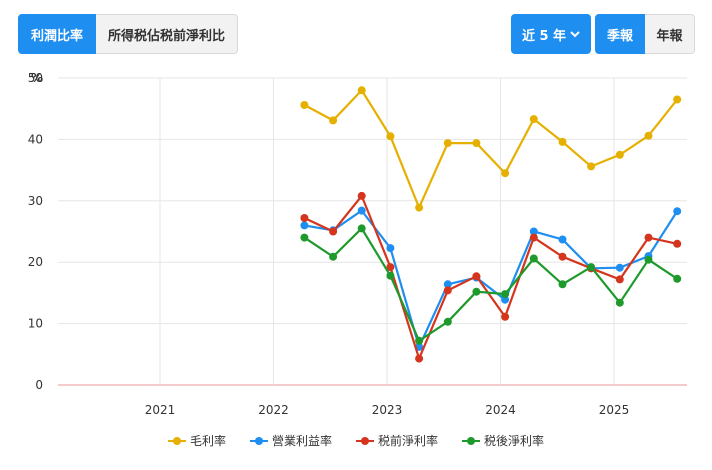 This screenshot has width=712, height=470. Describe the element at coordinates (207, 441) in the screenshot. I see `legend-label: 毛利率` at that location.